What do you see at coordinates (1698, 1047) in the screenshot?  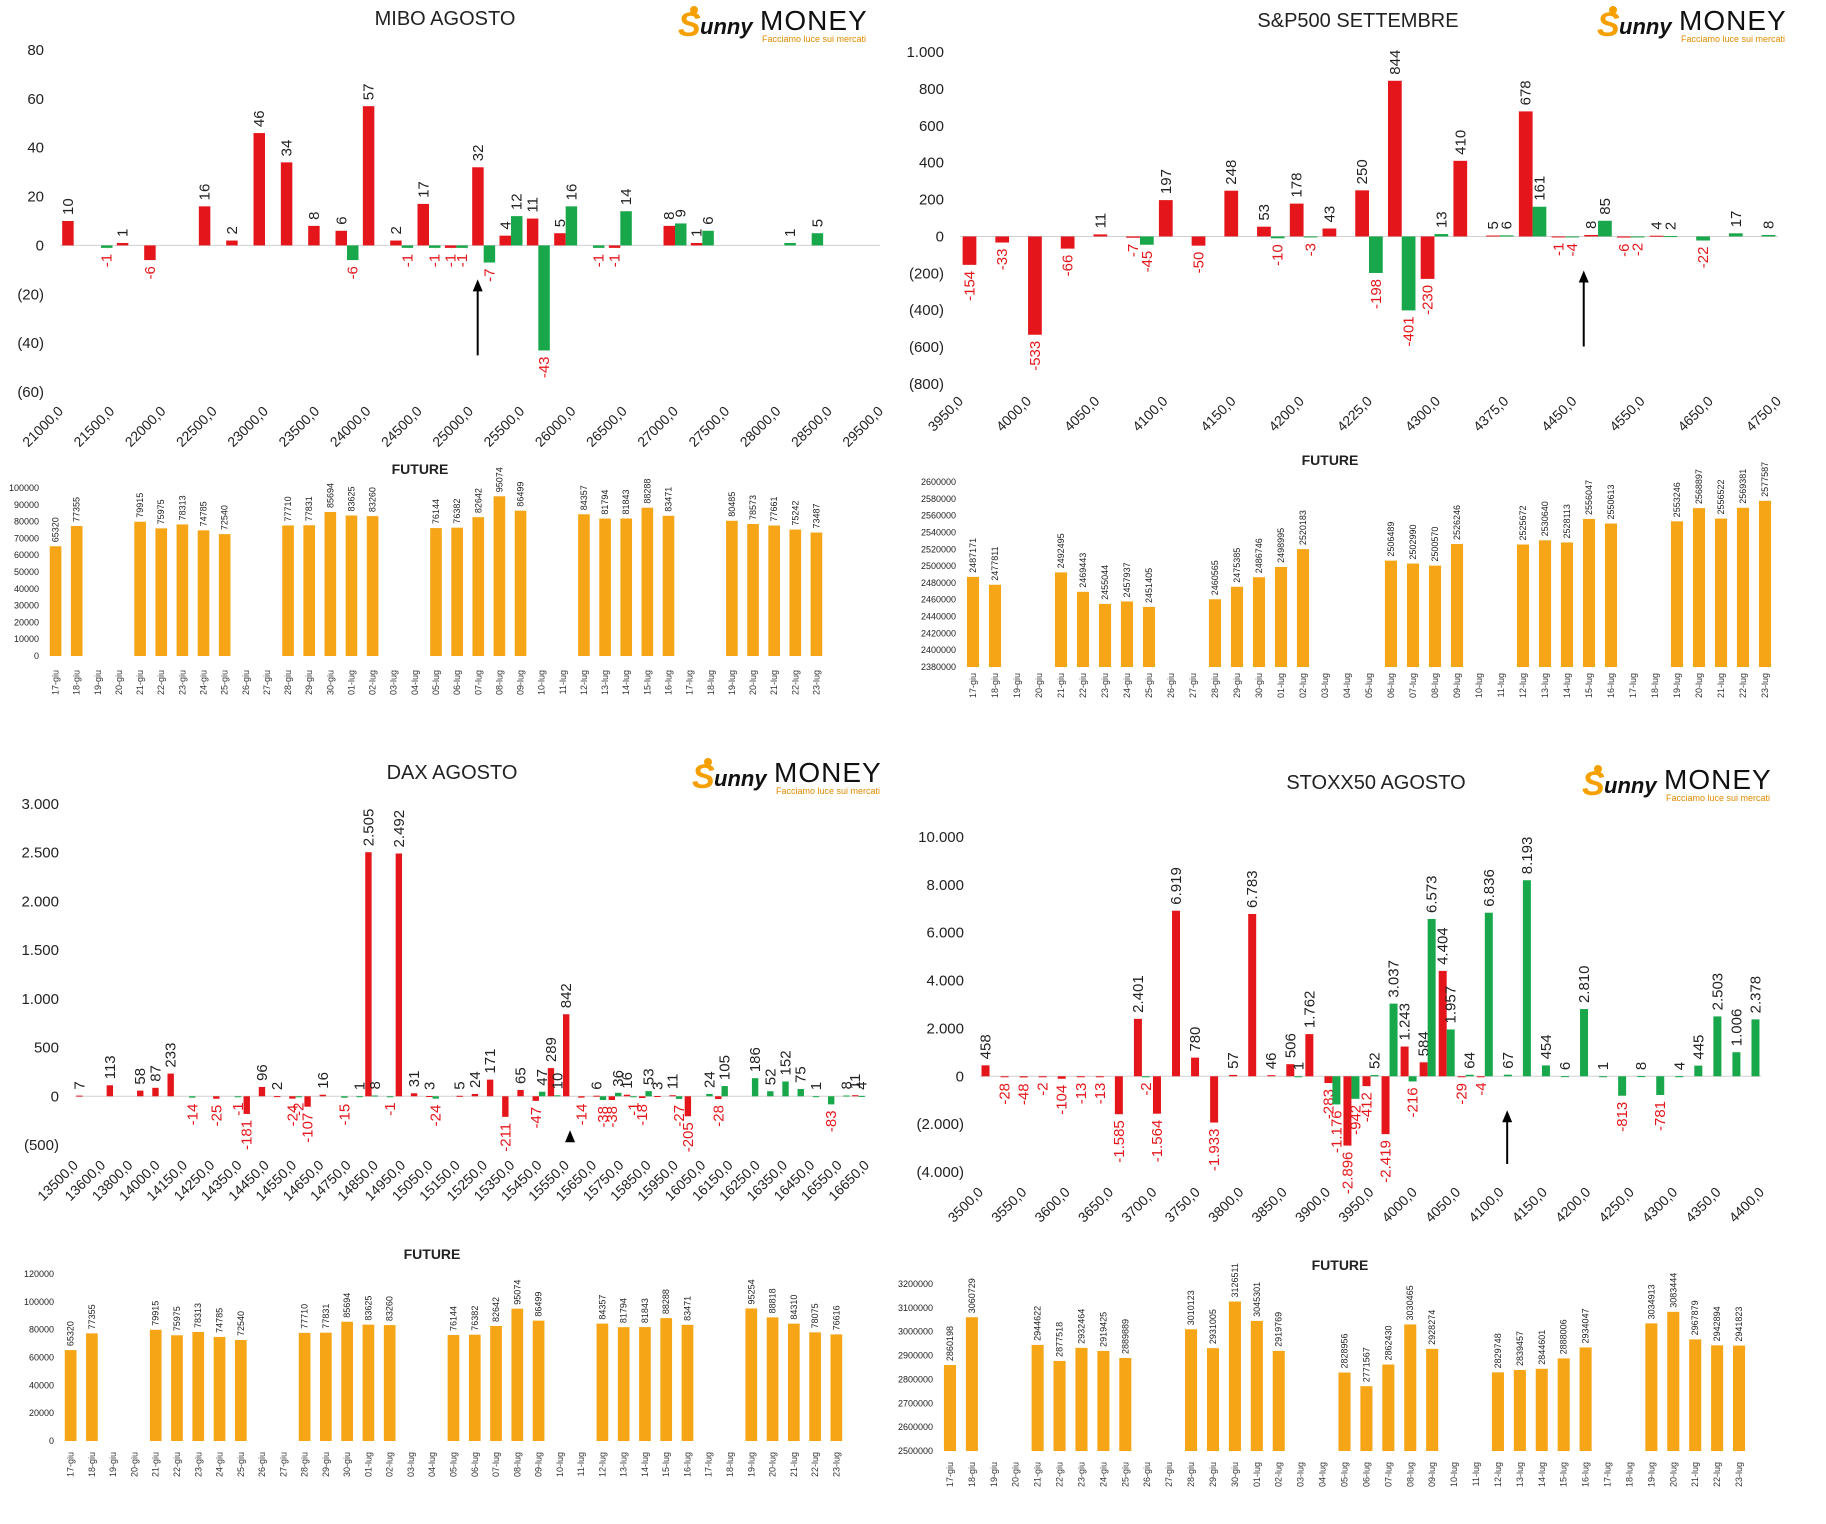 I see `data-label: 445` at bounding box center [1698, 1047].